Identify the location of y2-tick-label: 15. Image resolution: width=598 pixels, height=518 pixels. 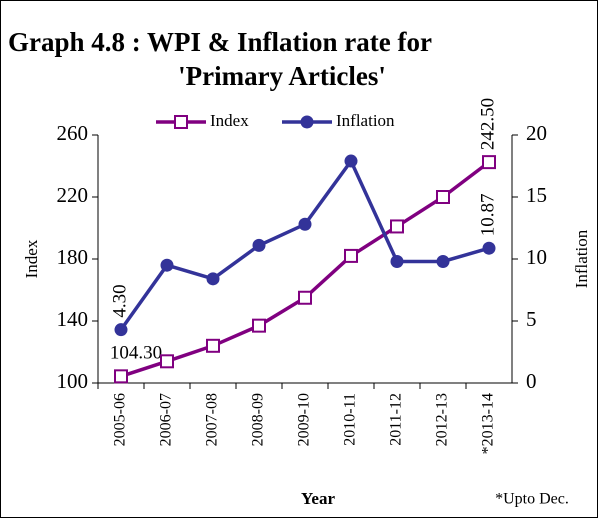
(536, 195).